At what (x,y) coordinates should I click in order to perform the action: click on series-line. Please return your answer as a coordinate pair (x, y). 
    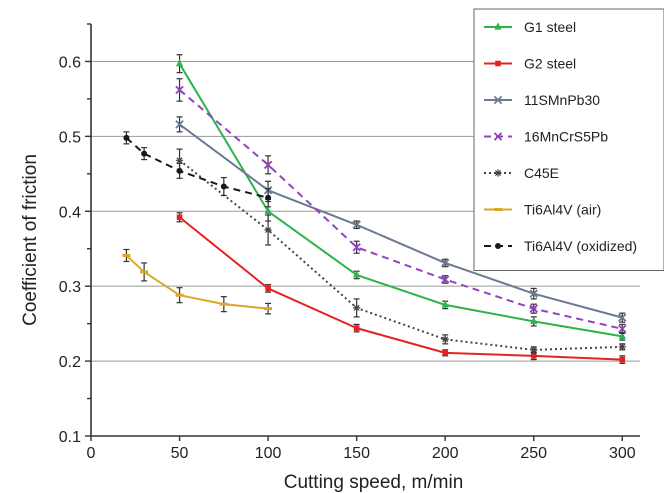
    Looking at the image, I should click on (197, 282).